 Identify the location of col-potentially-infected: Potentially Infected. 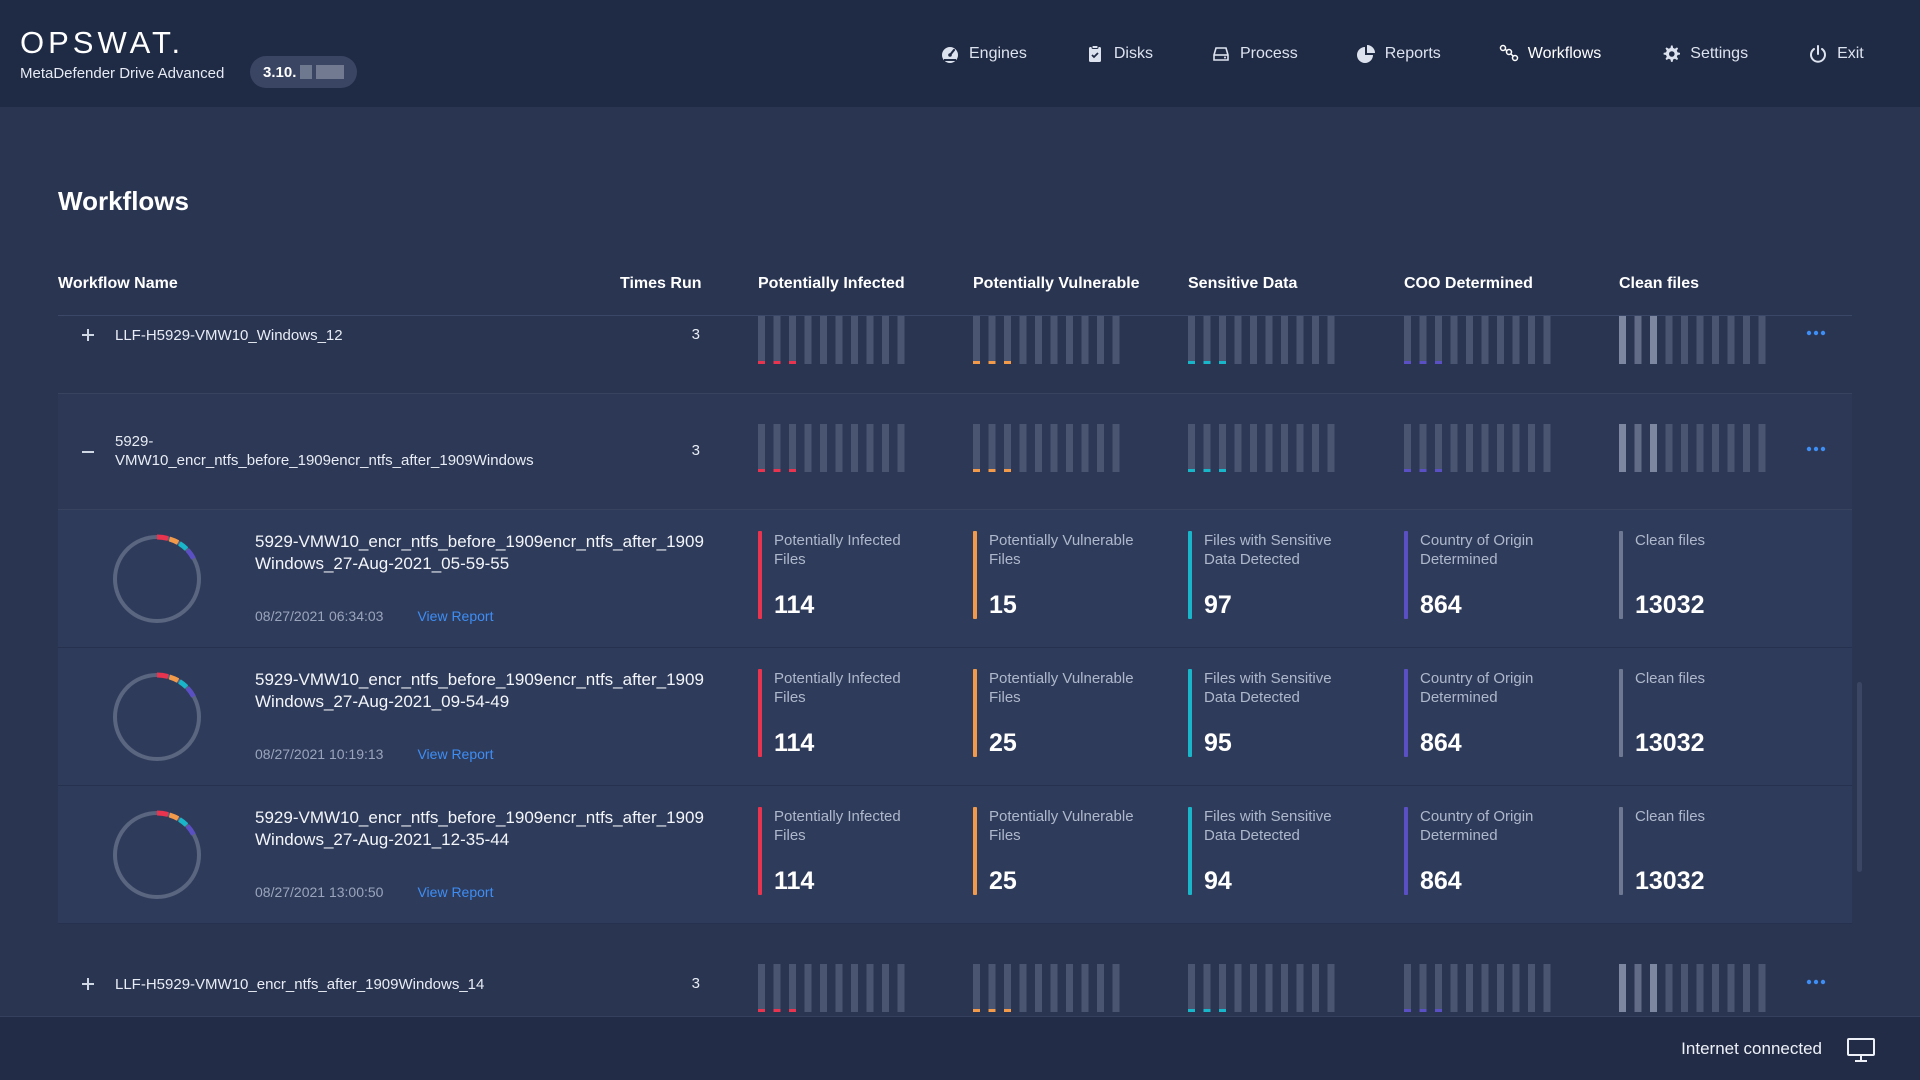
(831, 283).